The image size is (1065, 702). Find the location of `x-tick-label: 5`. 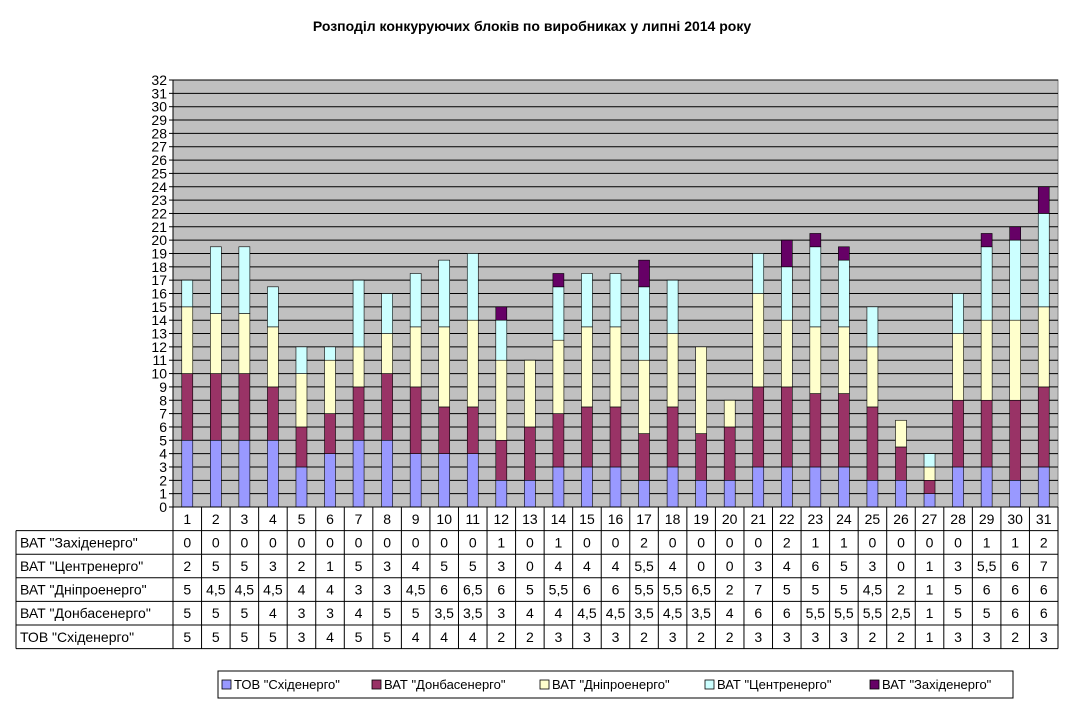

x-tick-label: 5 is located at coordinates (302, 519).